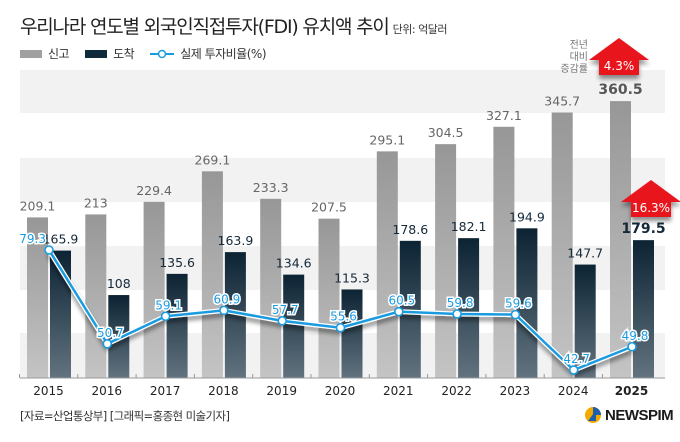 This screenshot has height=442, width=680. Describe the element at coordinates (329, 207) in the screenshot. I see `label-report-2020: 207.5` at that location.